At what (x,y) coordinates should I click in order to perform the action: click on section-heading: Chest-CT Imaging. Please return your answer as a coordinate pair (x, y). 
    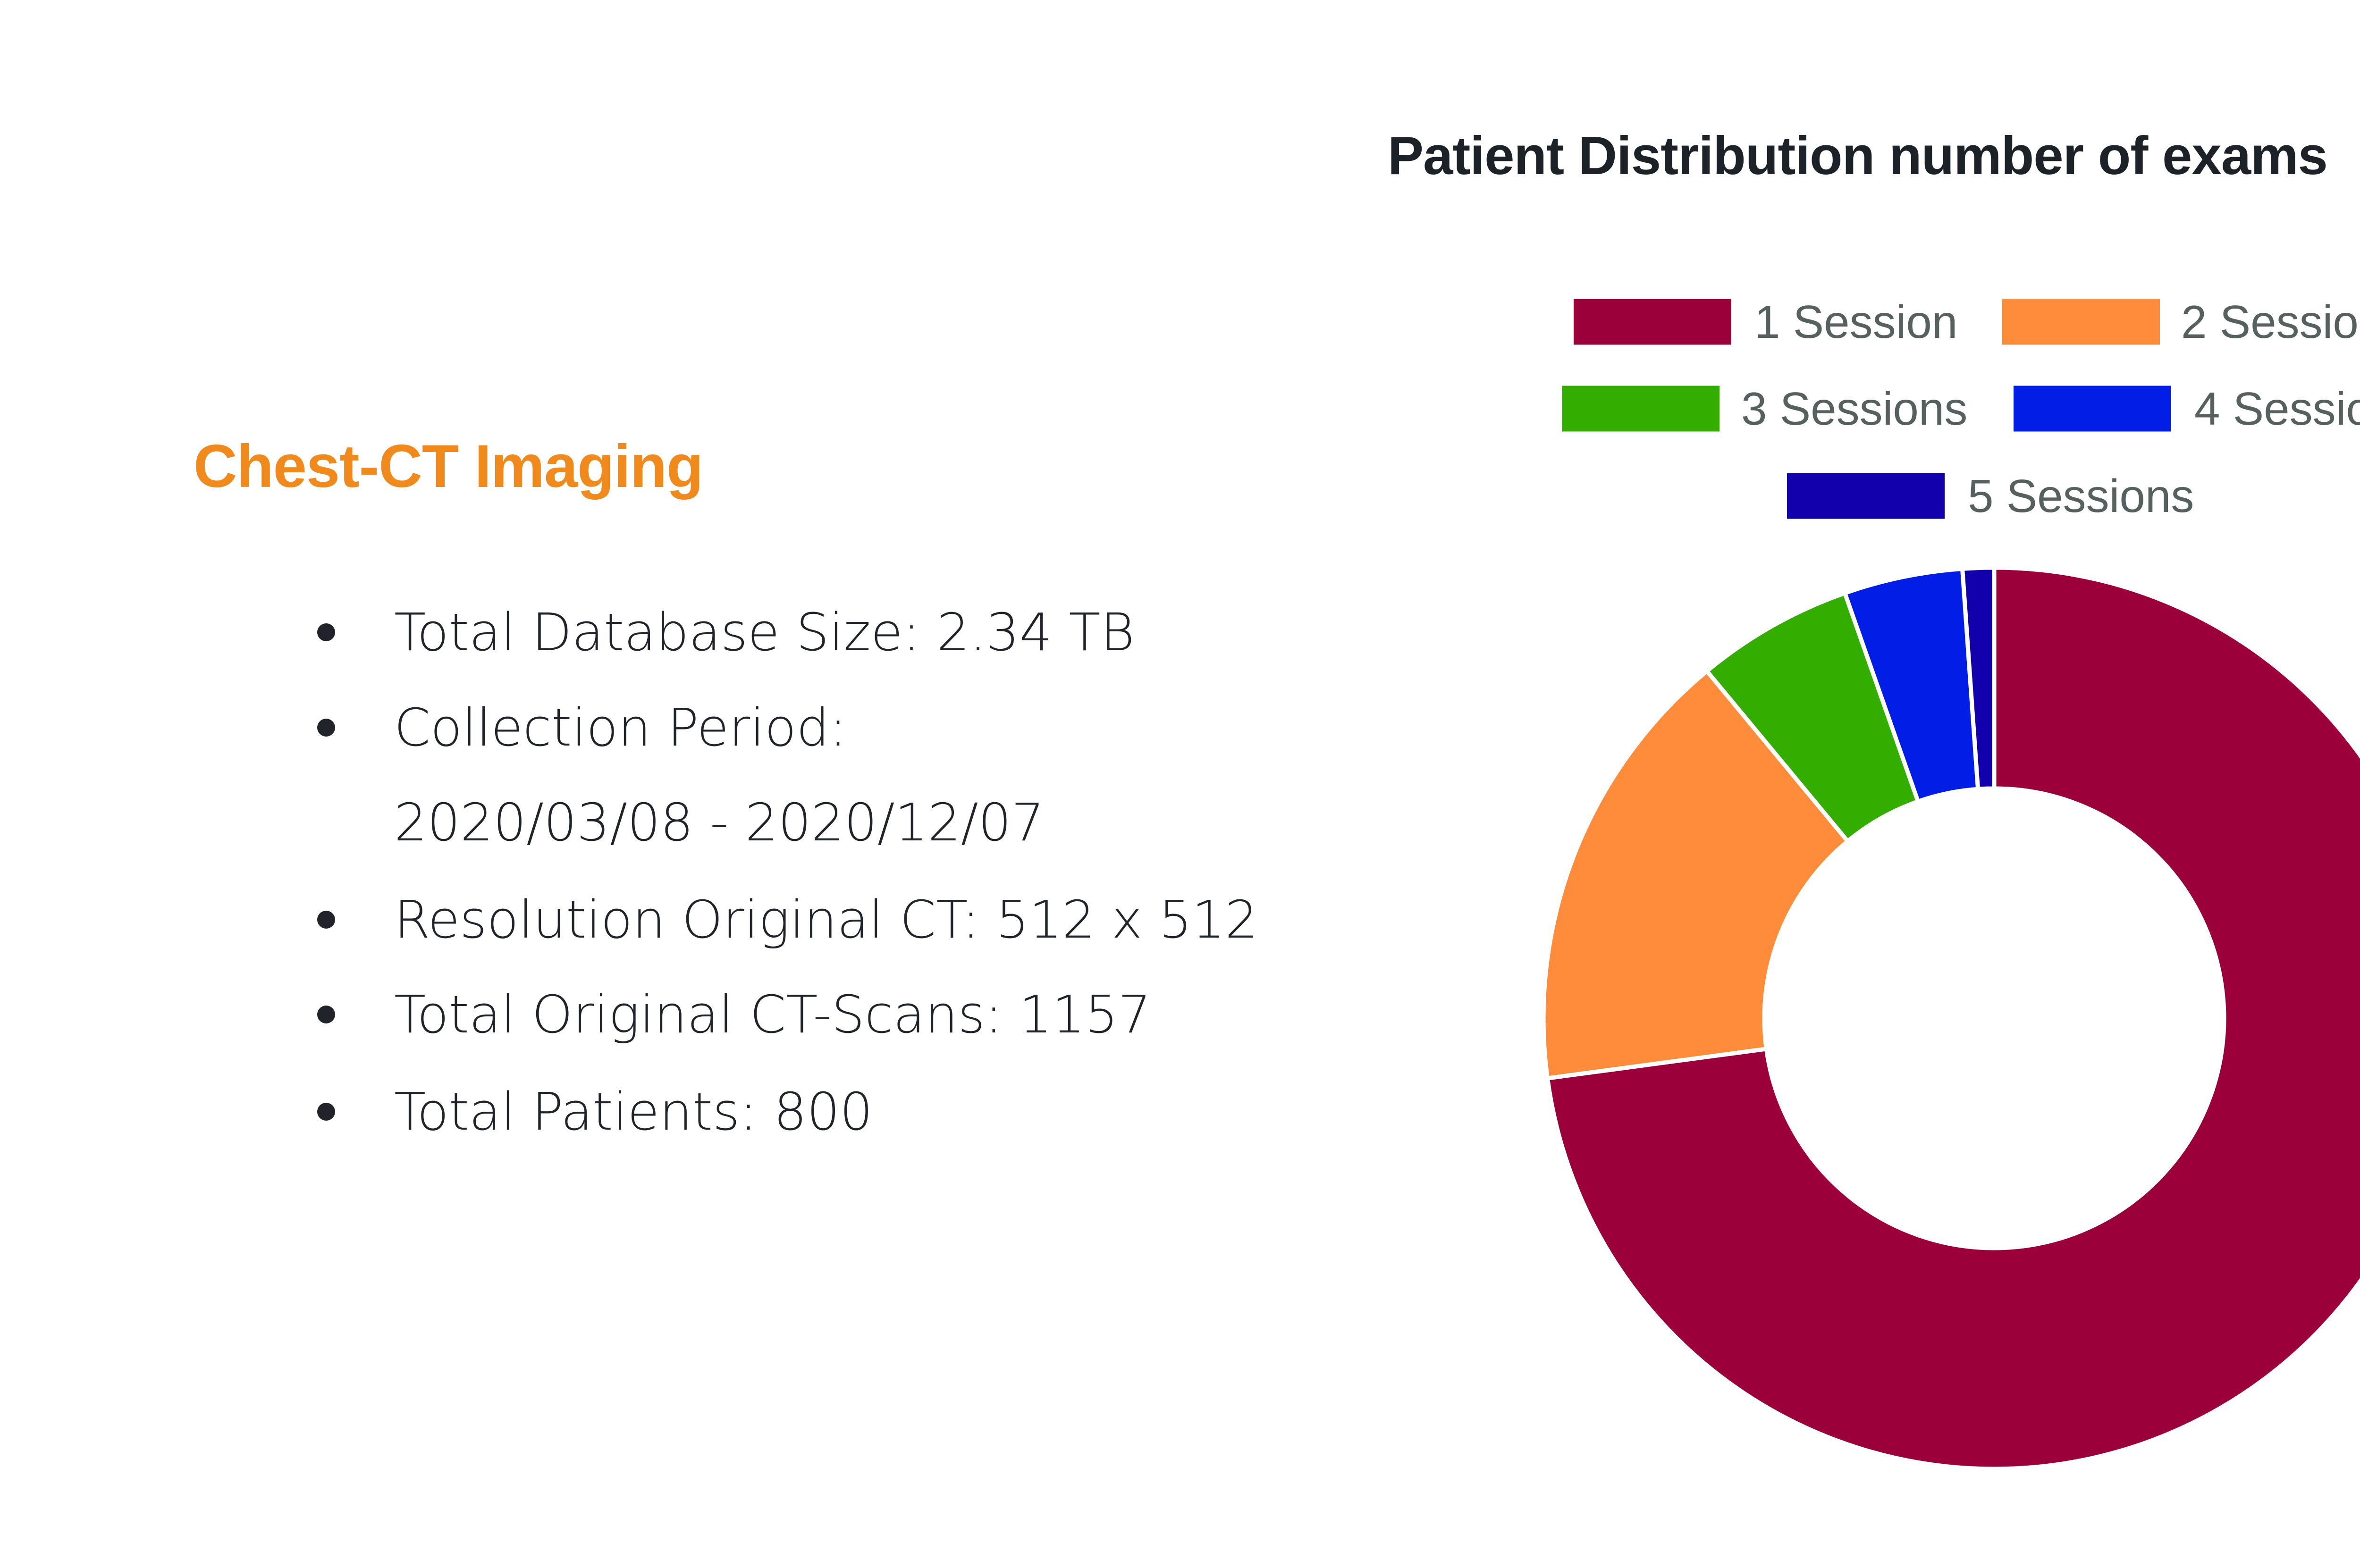
    Looking at the image, I should click on (448, 466).